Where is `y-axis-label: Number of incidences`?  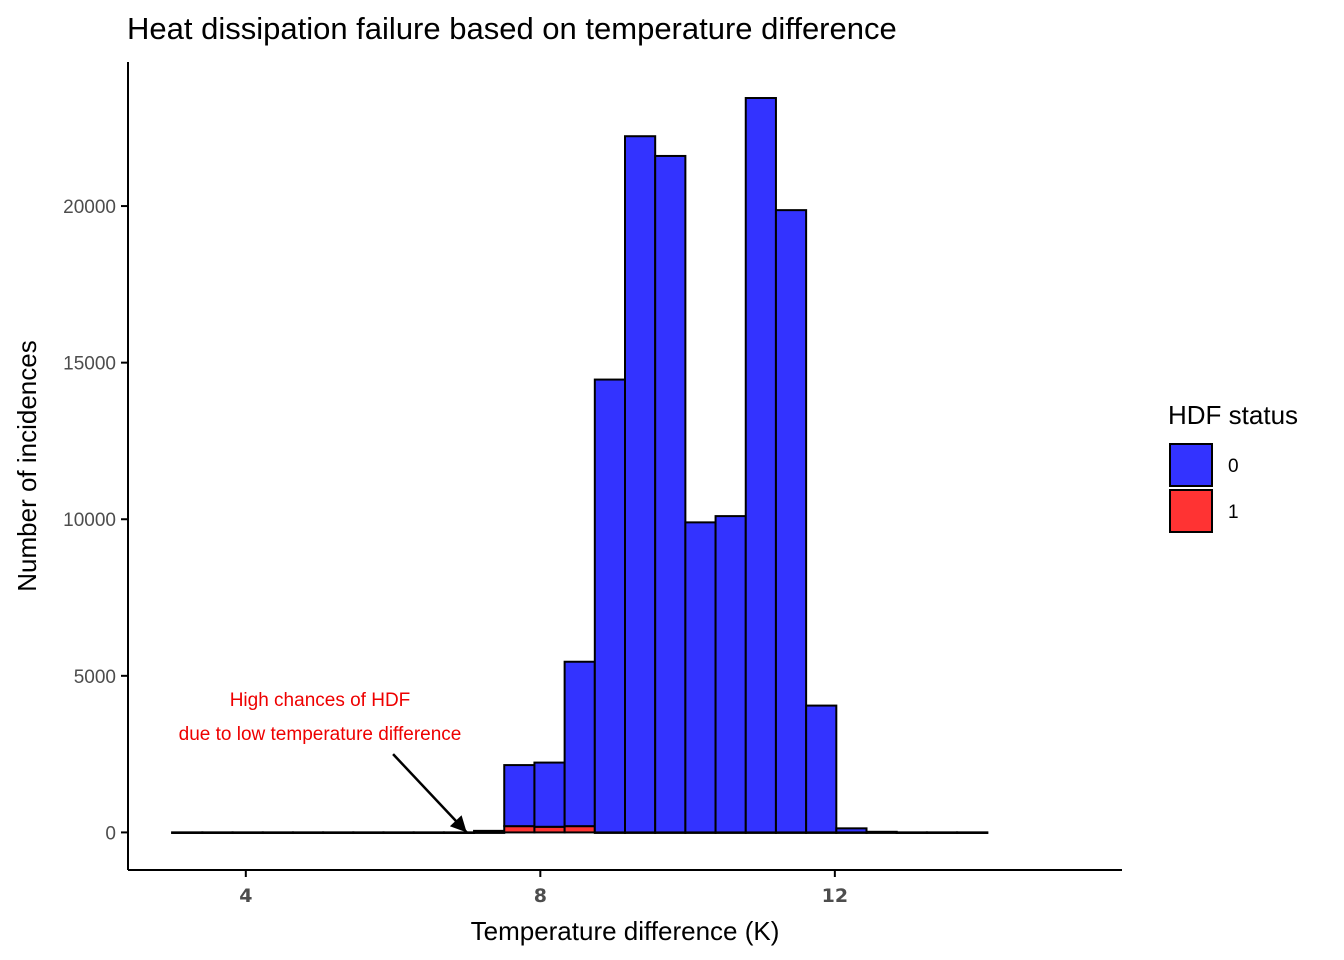
y-axis-label: Number of incidences is located at coordinates (27, 465).